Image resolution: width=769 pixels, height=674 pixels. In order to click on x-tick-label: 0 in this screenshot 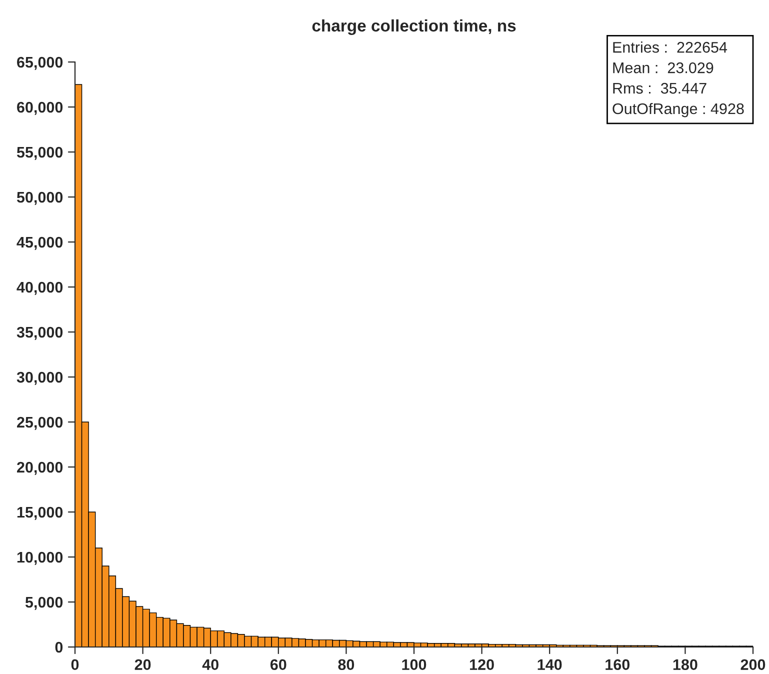, I will do `click(75, 664)`.